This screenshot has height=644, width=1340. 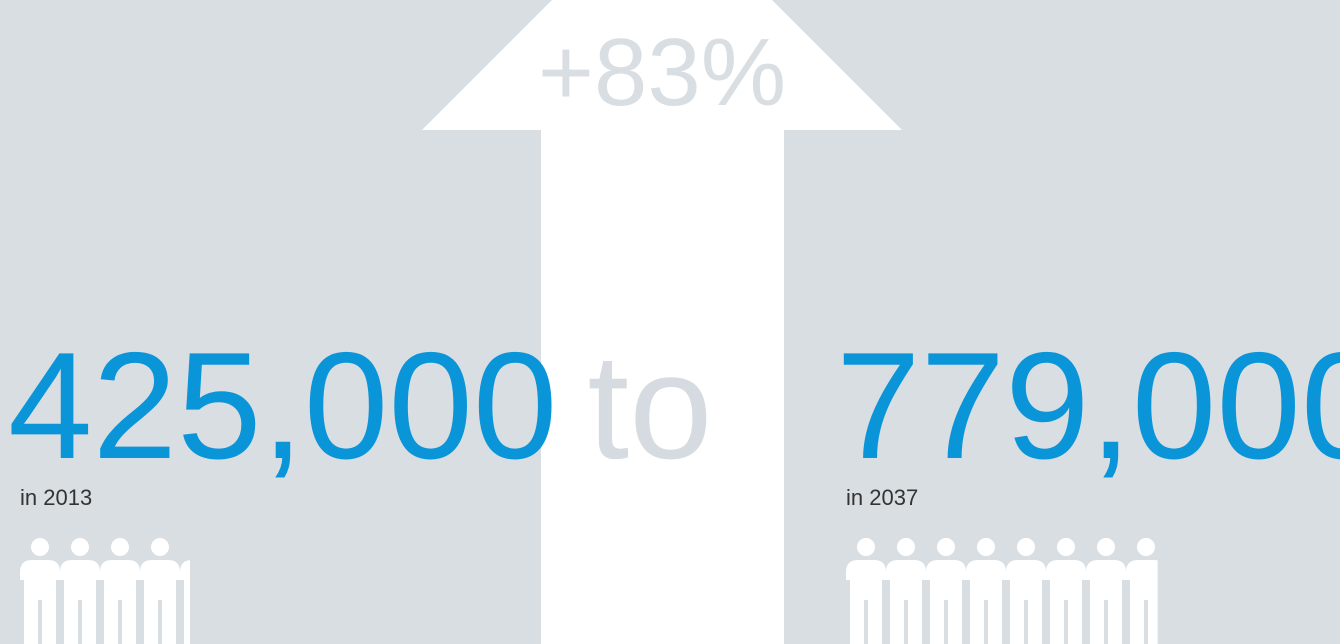 I want to click on start-value: 425,000, so click(x=282, y=406).